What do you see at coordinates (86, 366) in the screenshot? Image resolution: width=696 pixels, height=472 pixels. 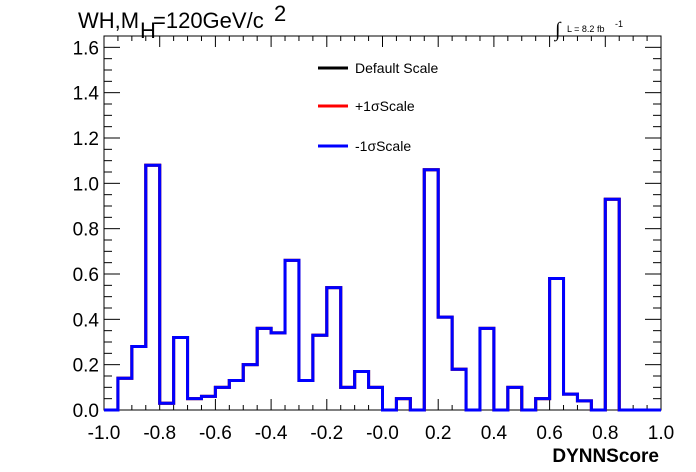 I see `y-tick-label: 0.2` at bounding box center [86, 366].